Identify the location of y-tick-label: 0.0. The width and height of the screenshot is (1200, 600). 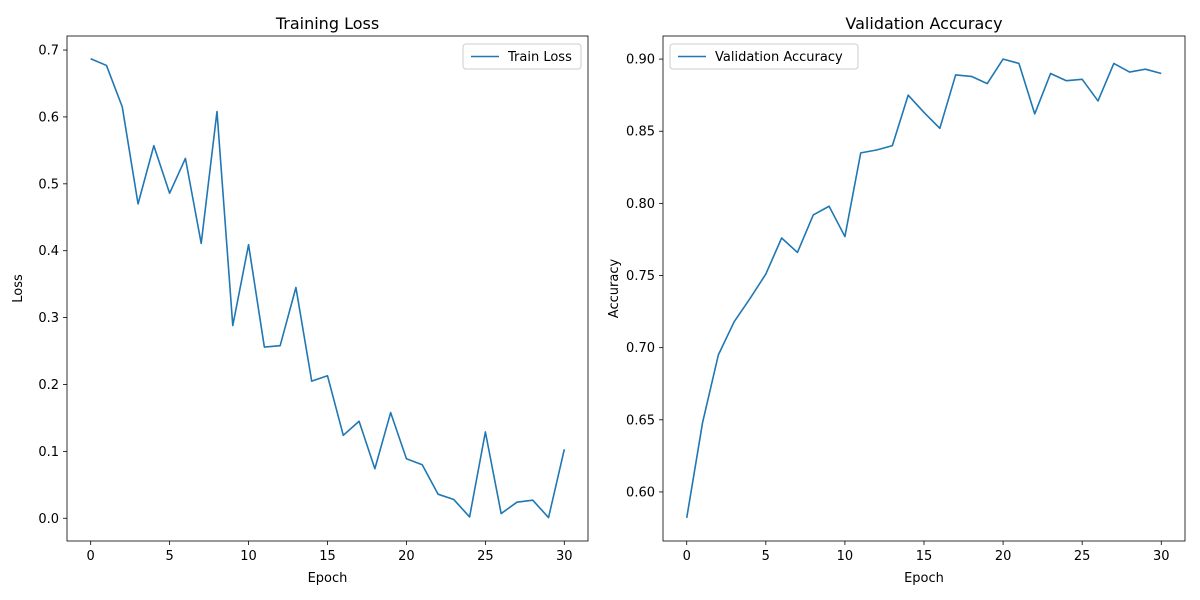
(48, 519).